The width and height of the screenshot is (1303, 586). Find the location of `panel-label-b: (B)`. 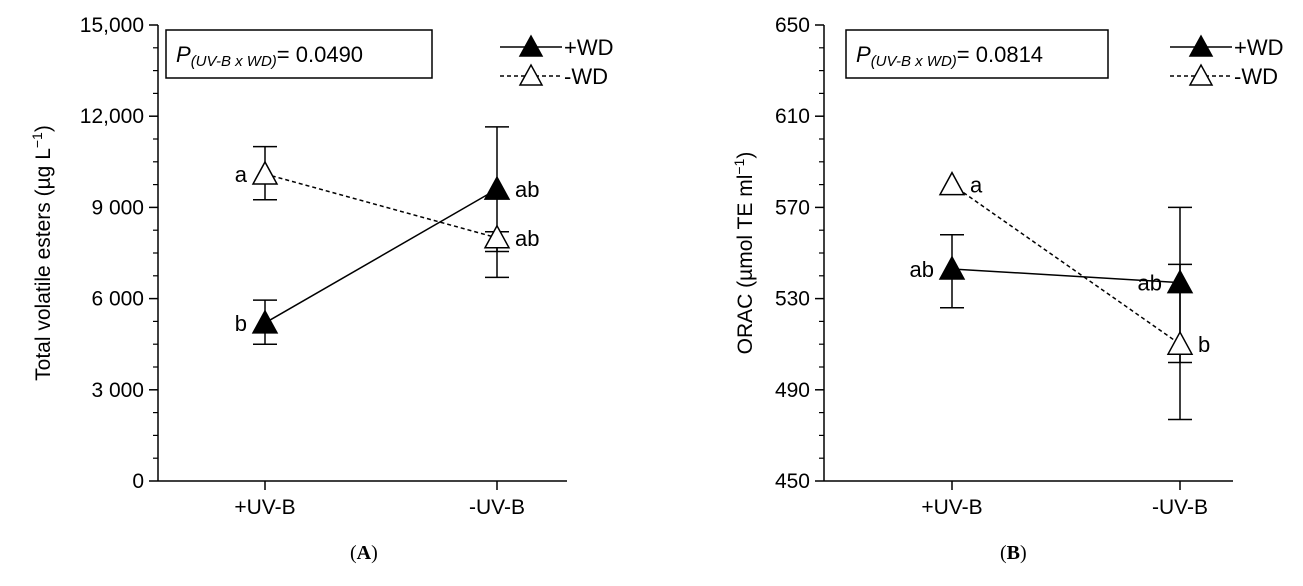

panel-label-b: (B) is located at coordinates (1013, 553).